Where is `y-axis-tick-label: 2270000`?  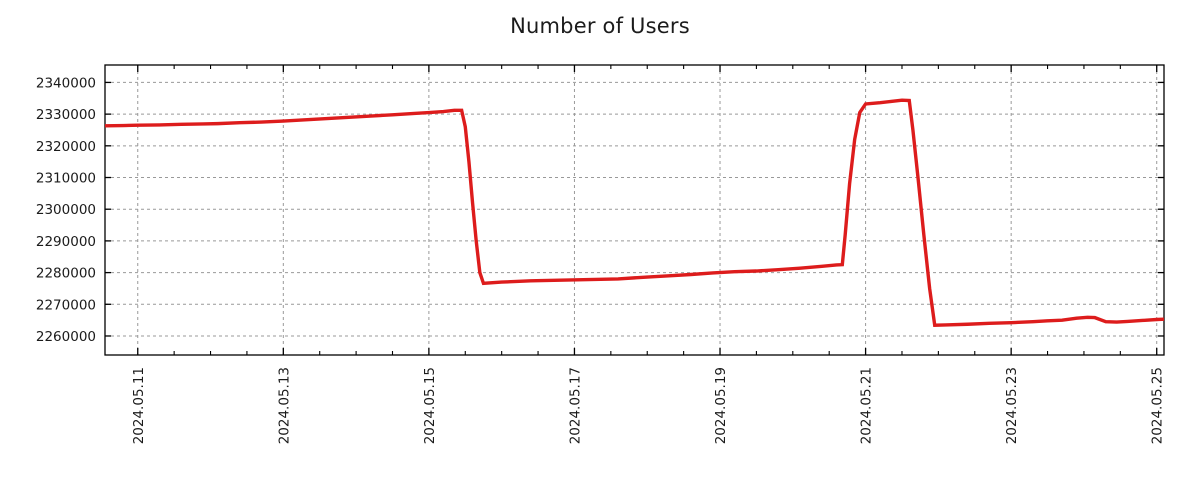 y-axis-tick-label: 2270000 is located at coordinates (66, 305).